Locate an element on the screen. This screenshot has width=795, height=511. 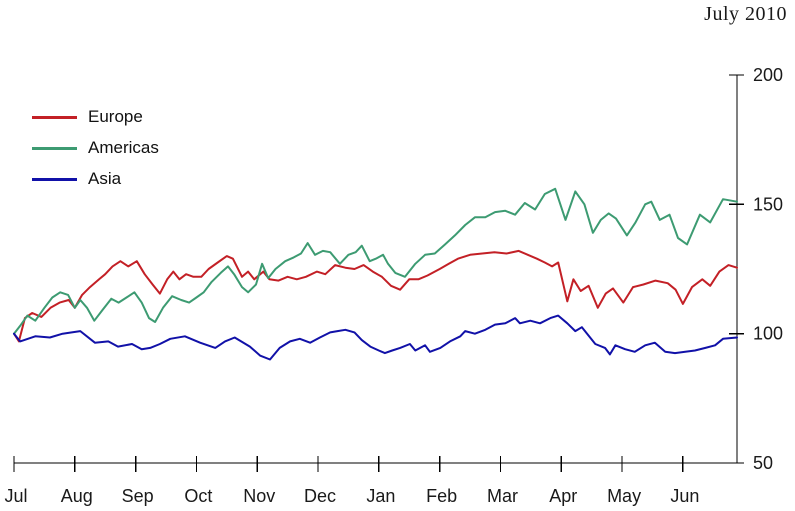
x-tick-label: Jun is located at coordinates (684, 496).